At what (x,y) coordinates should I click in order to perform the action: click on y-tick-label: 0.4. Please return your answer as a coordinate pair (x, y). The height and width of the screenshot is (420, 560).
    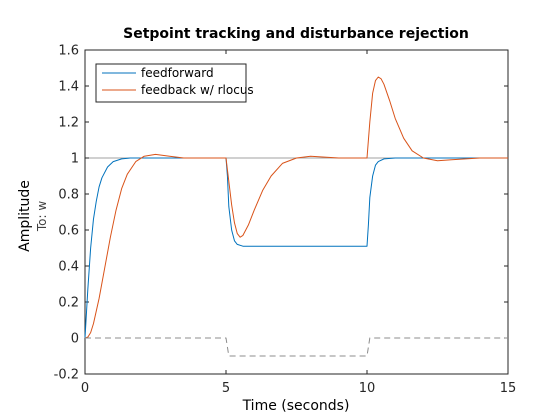
    Looking at the image, I should click on (68, 267).